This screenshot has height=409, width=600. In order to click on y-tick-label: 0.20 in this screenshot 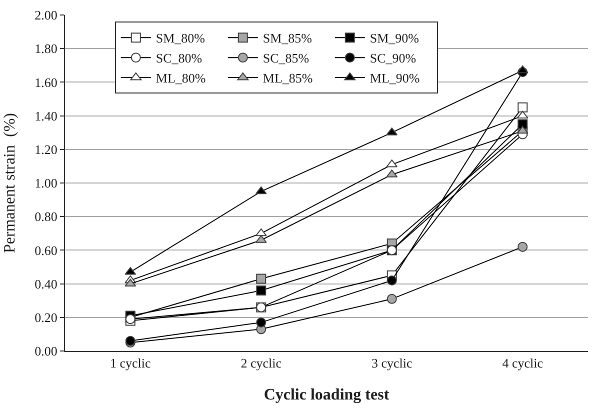, I will do `click(46, 317)`.